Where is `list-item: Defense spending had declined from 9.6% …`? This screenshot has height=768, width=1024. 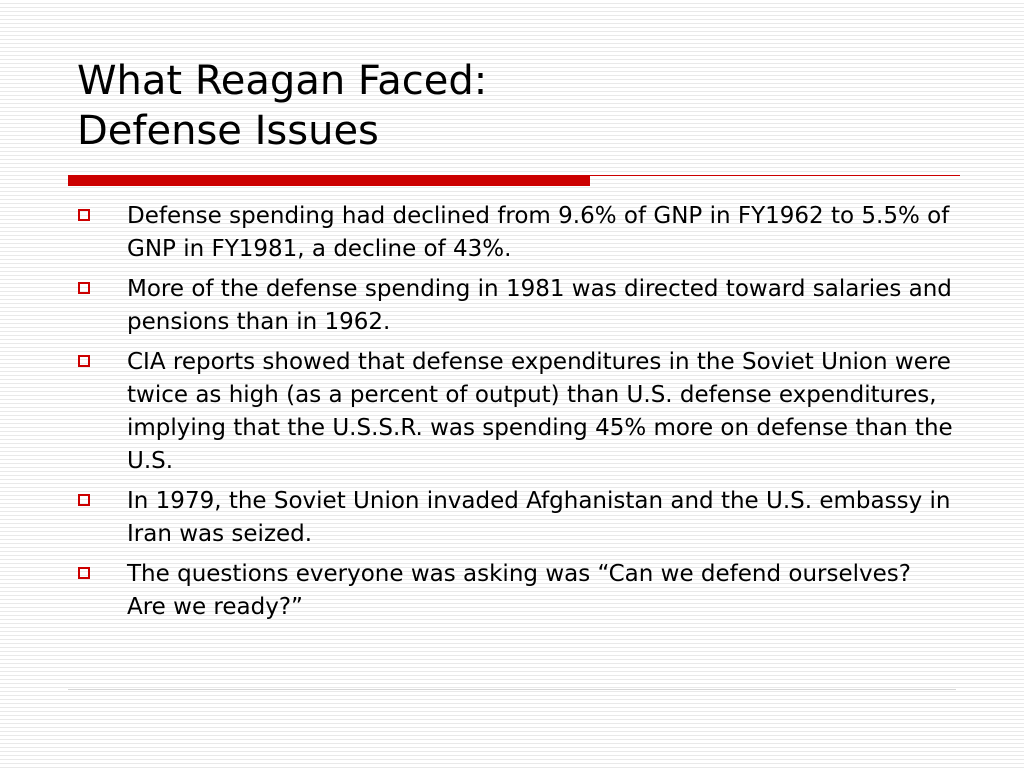 list-item: Defense spending had declined from 9.6% … is located at coordinates (516, 233).